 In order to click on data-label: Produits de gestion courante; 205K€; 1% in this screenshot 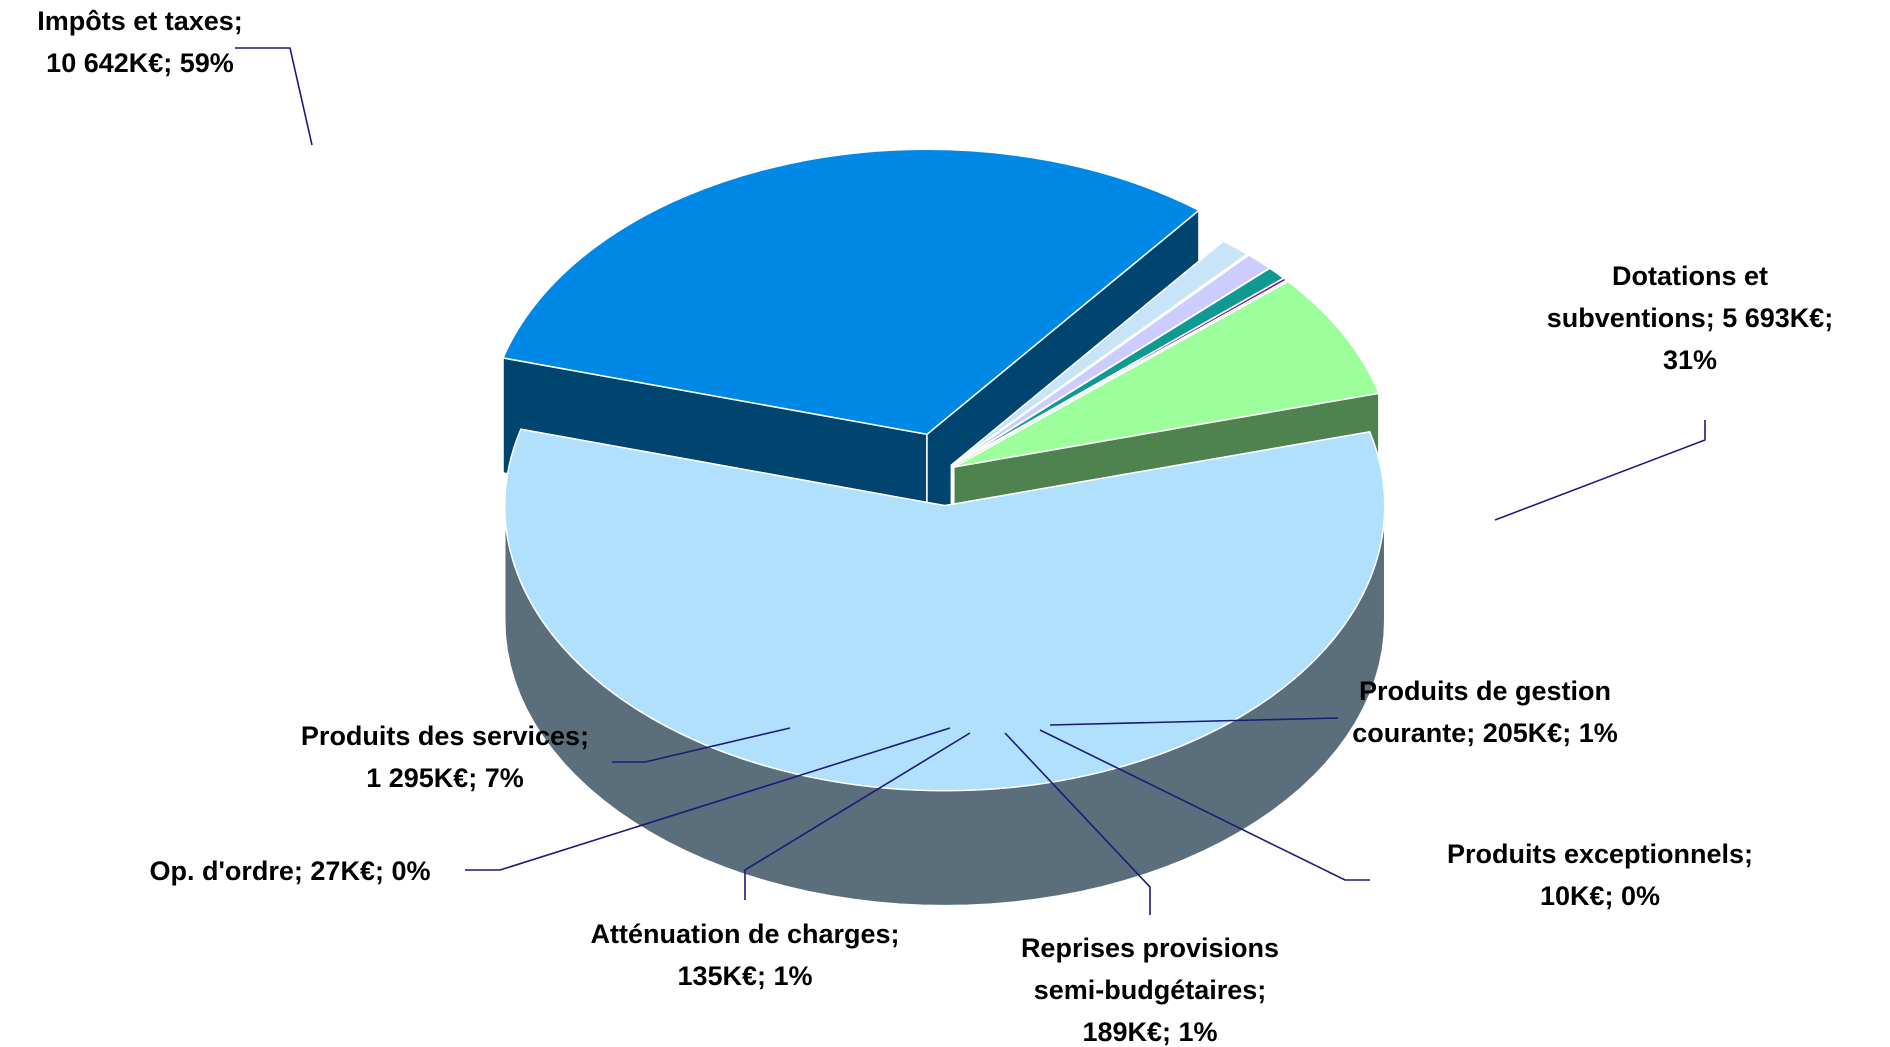, I will do `click(1485, 712)`.